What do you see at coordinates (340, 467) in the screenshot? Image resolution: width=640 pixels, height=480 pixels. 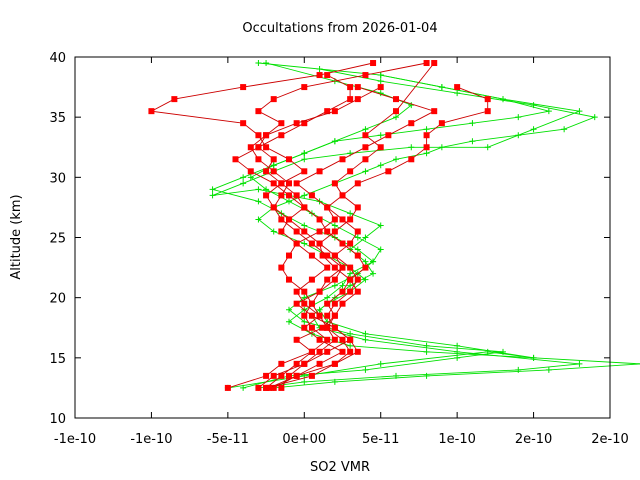 I see `x-axis-label: SO2 VMR` at bounding box center [340, 467].